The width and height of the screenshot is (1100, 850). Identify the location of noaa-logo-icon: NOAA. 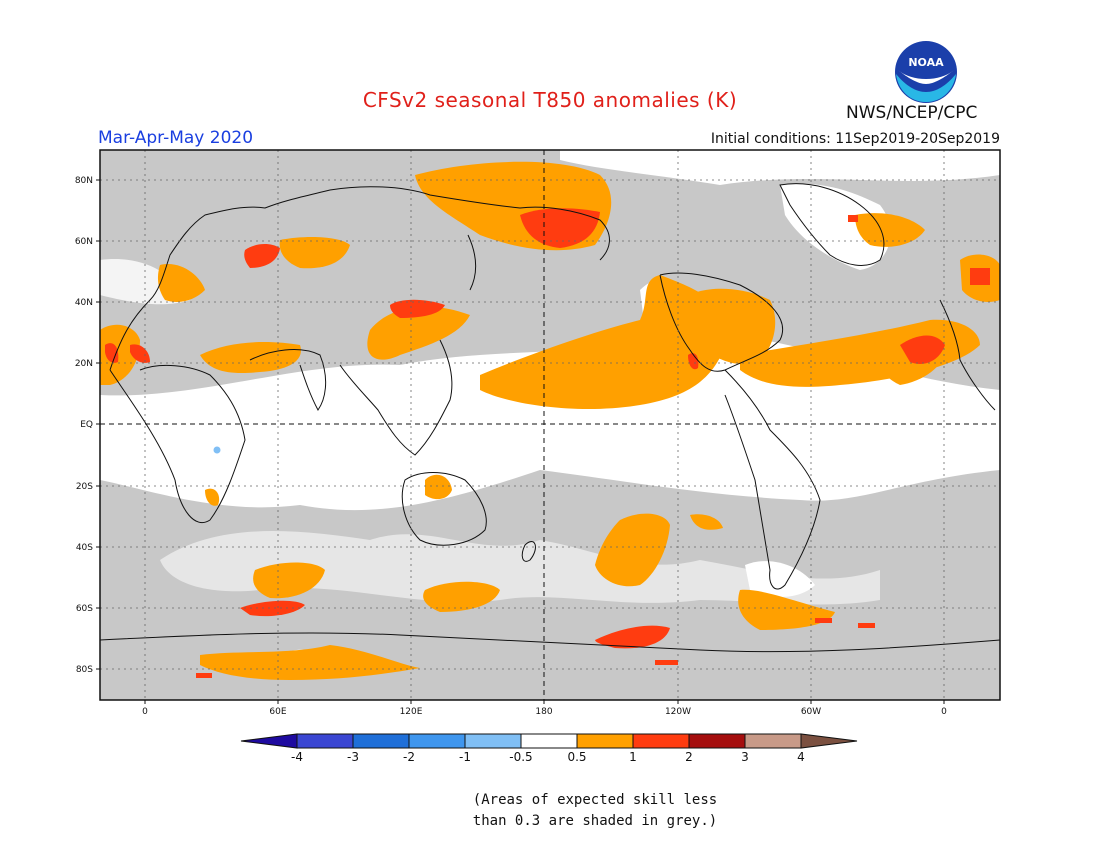
(926, 72).